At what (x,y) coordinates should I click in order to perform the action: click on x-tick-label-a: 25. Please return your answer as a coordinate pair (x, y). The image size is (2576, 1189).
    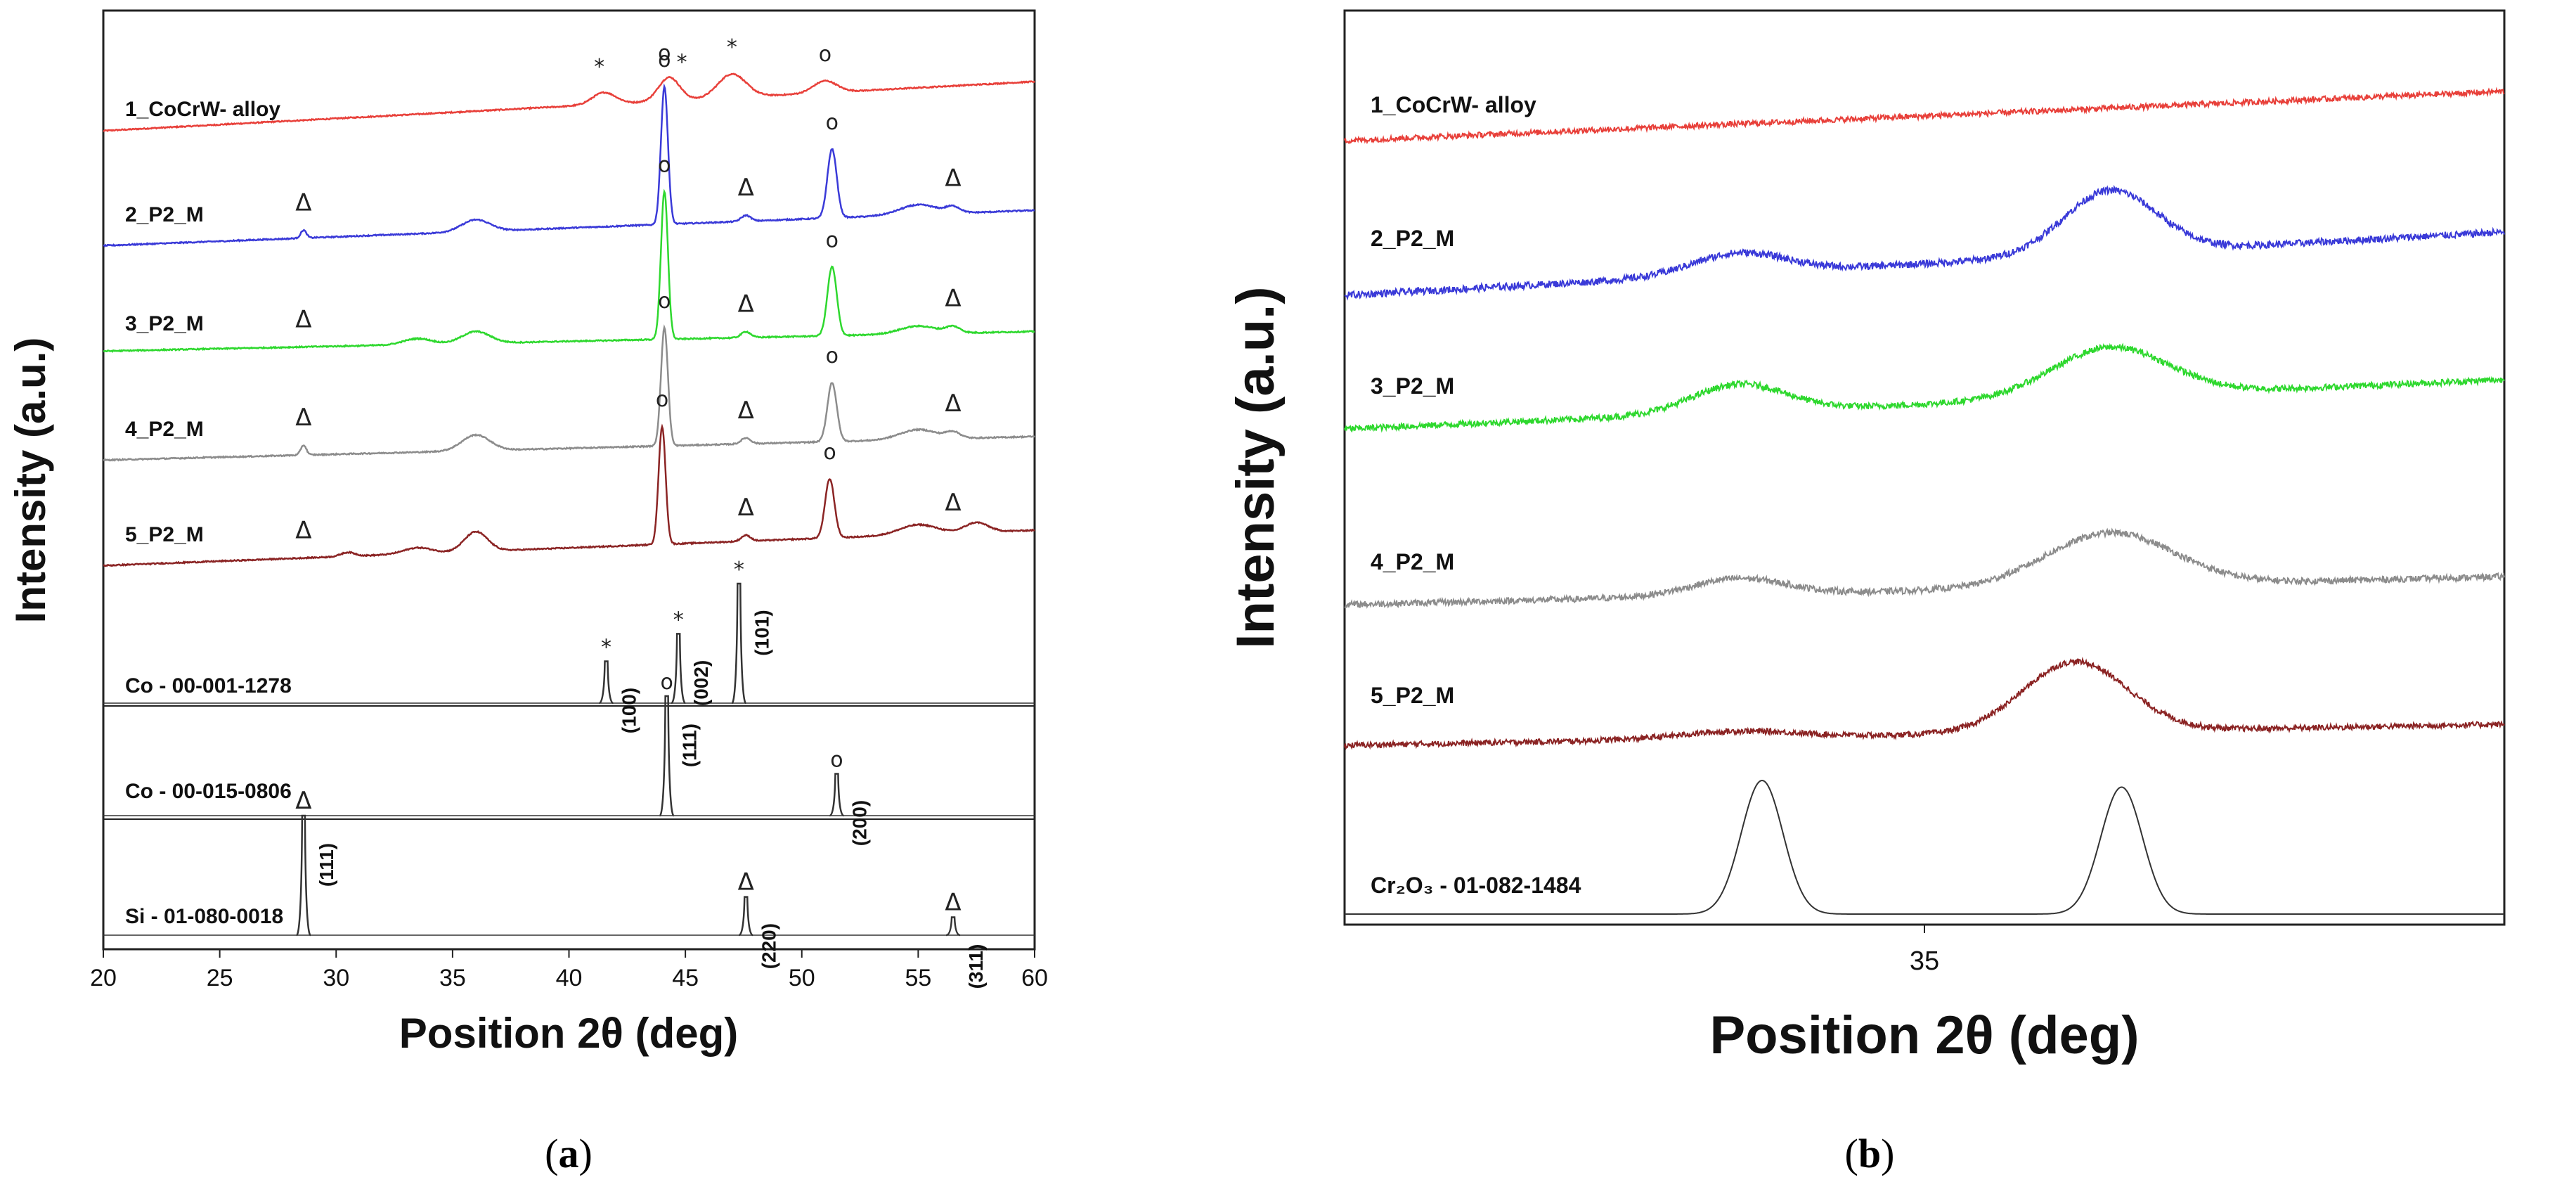
    Looking at the image, I should click on (220, 978).